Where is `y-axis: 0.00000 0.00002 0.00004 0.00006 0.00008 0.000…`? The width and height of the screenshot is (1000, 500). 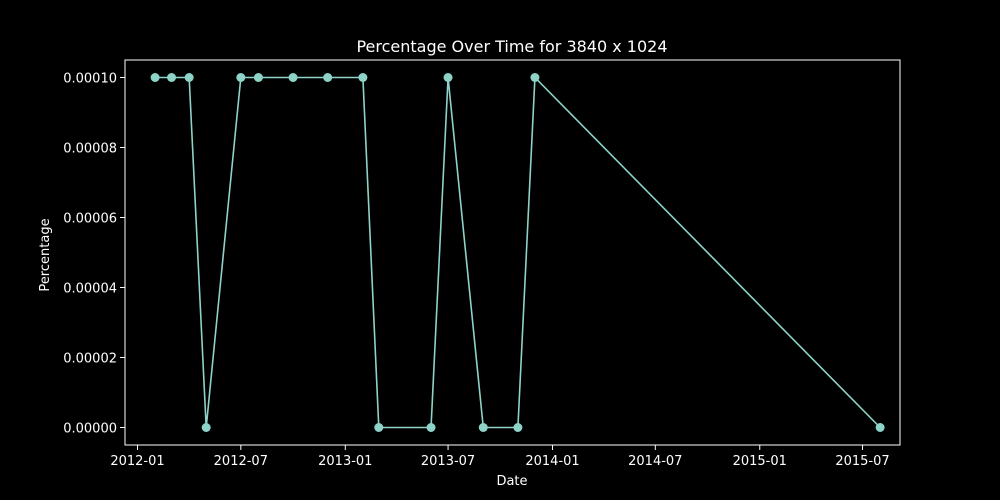
y-axis: 0.00000 0.00002 0.00004 0.00006 0.00008 0.000… is located at coordinates (94, 254).